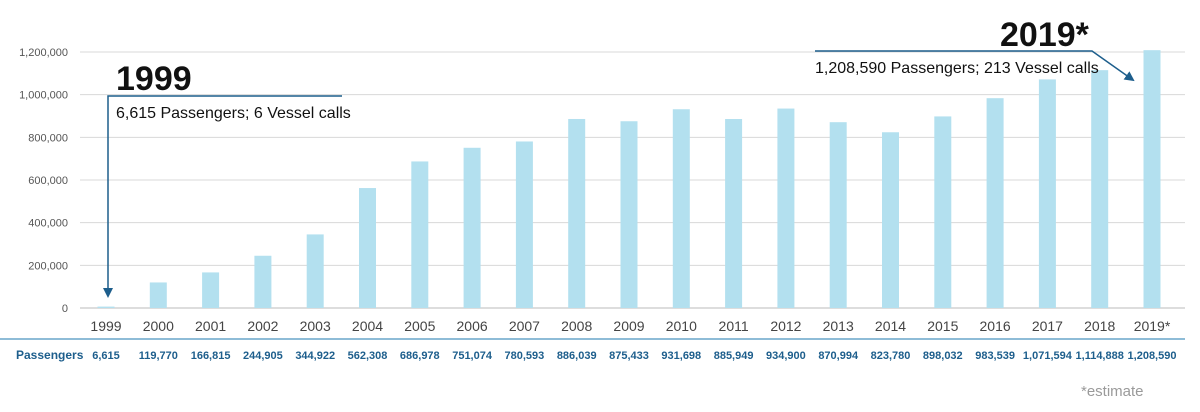 The height and width of the screenshot is (412, 1200). I want to click on x-tick-label: 2009, so click(628, 326).